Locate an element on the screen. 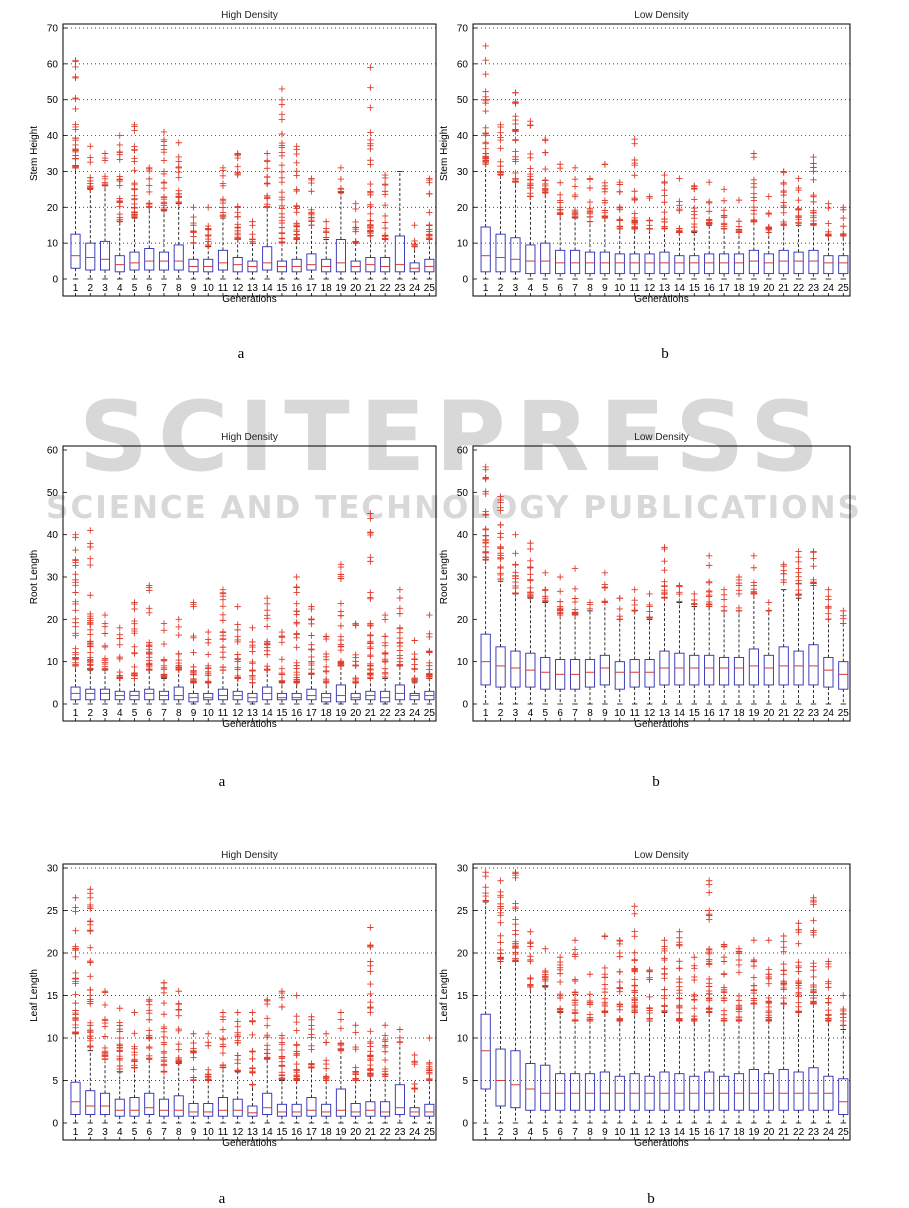 The height and width of the screenshot is (1208, 909). plot-frame is located at coordinates (249, 160).